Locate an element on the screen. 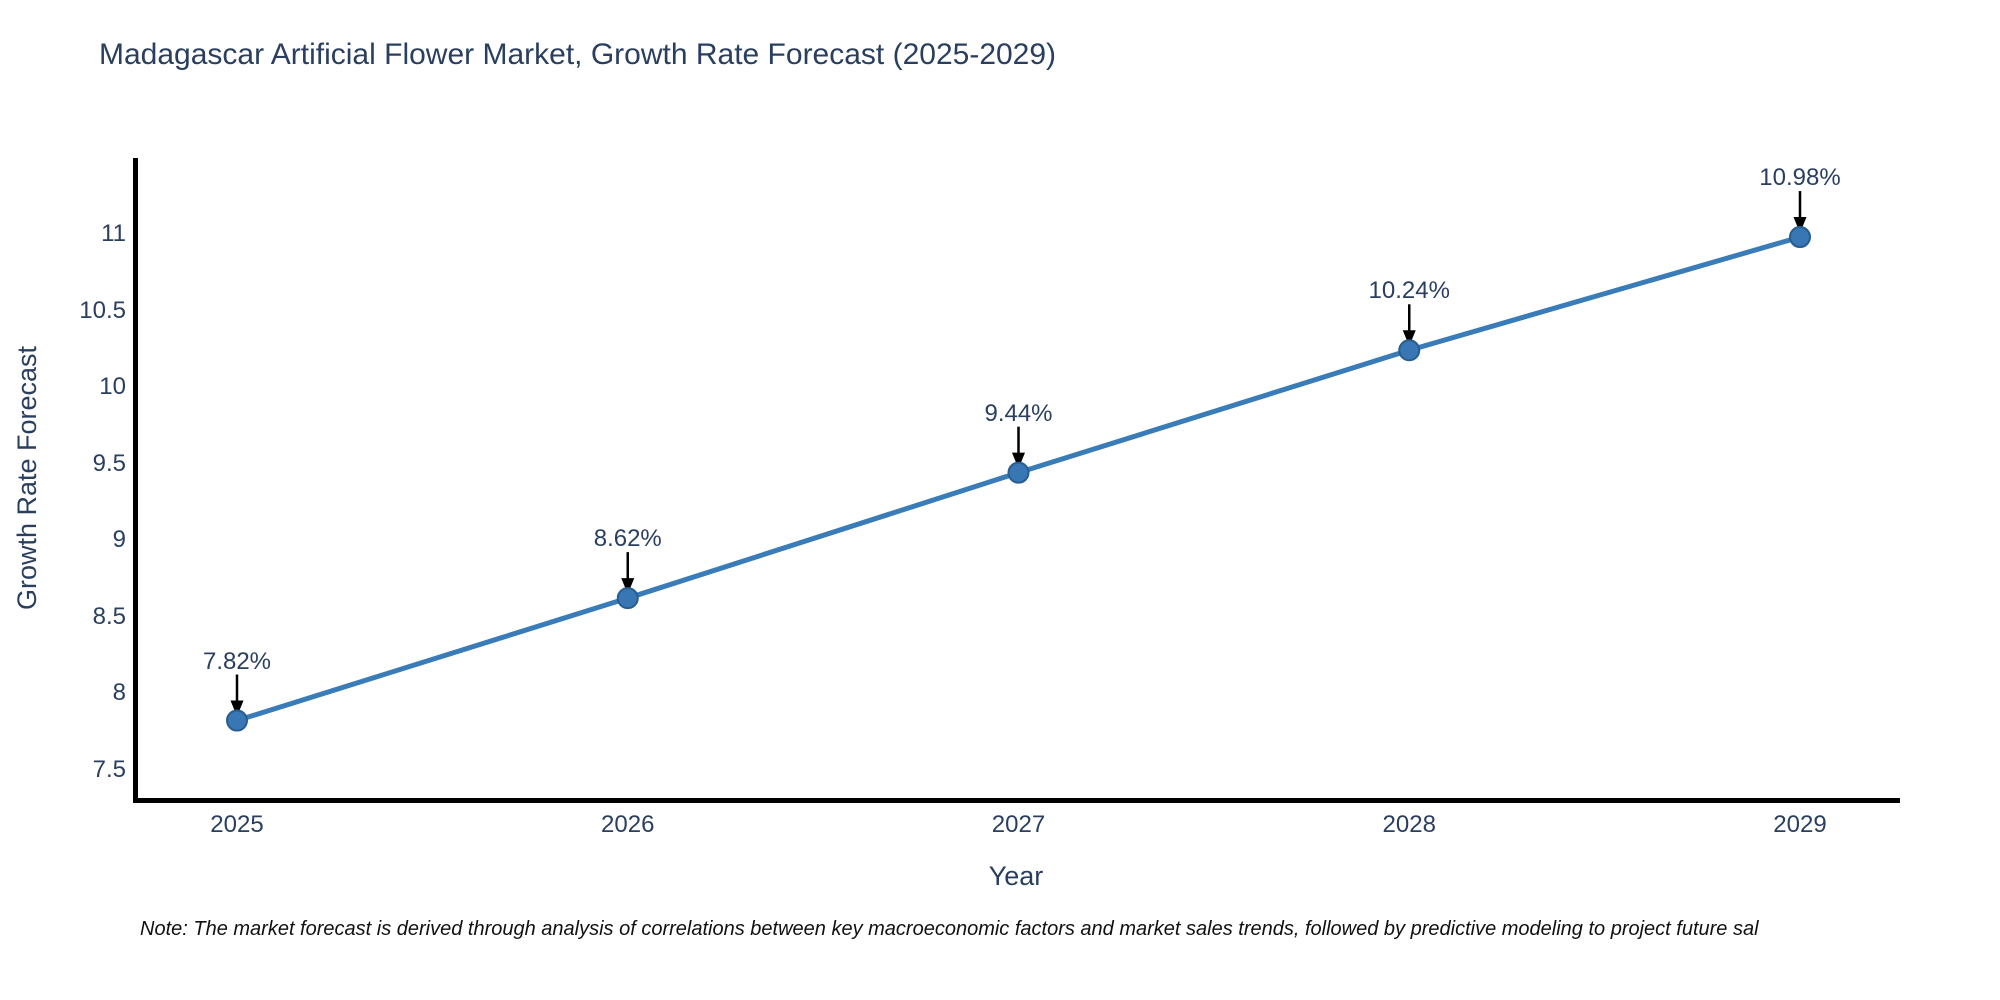  y-axis-line is located at coordinates (135, 480).